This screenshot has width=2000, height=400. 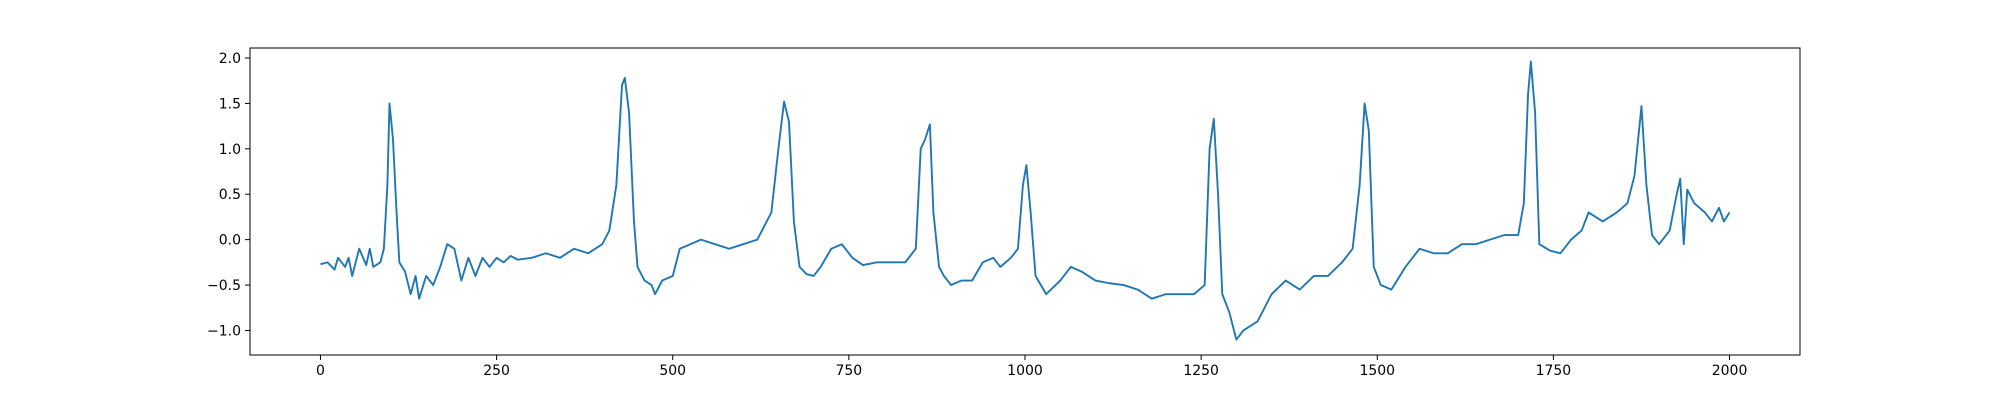 I want to click on y-tick-label: 0.0, so click(x=230, y=241).